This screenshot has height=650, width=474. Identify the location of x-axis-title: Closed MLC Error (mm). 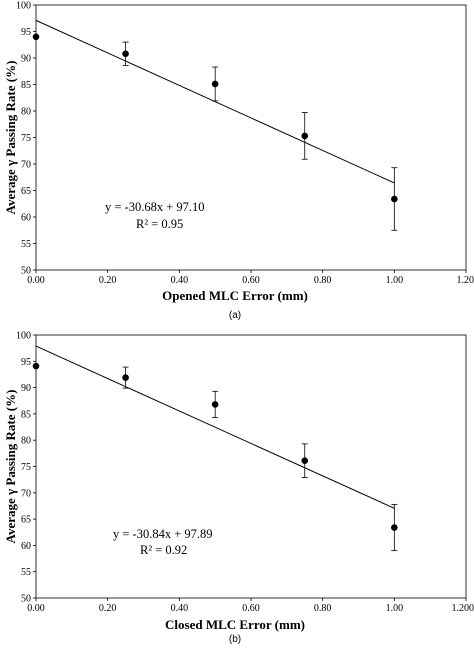
(235, 624).